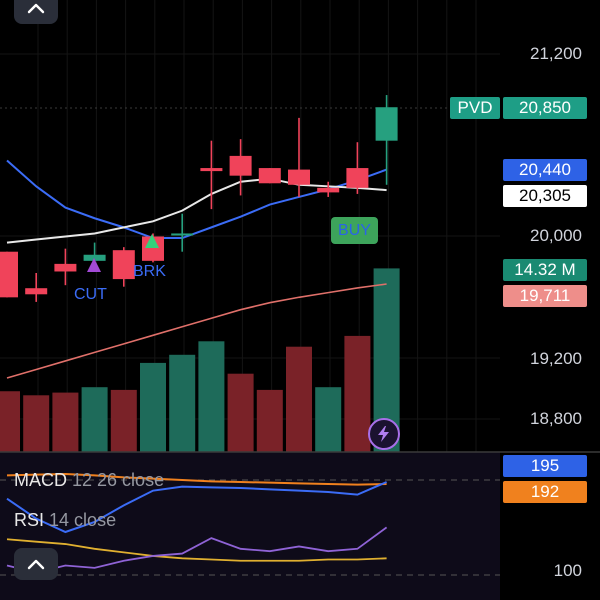  What do you see at coordinates (196, 210) in the screenshot?
I see `white-ma-line` at bounding box center [196, 210].